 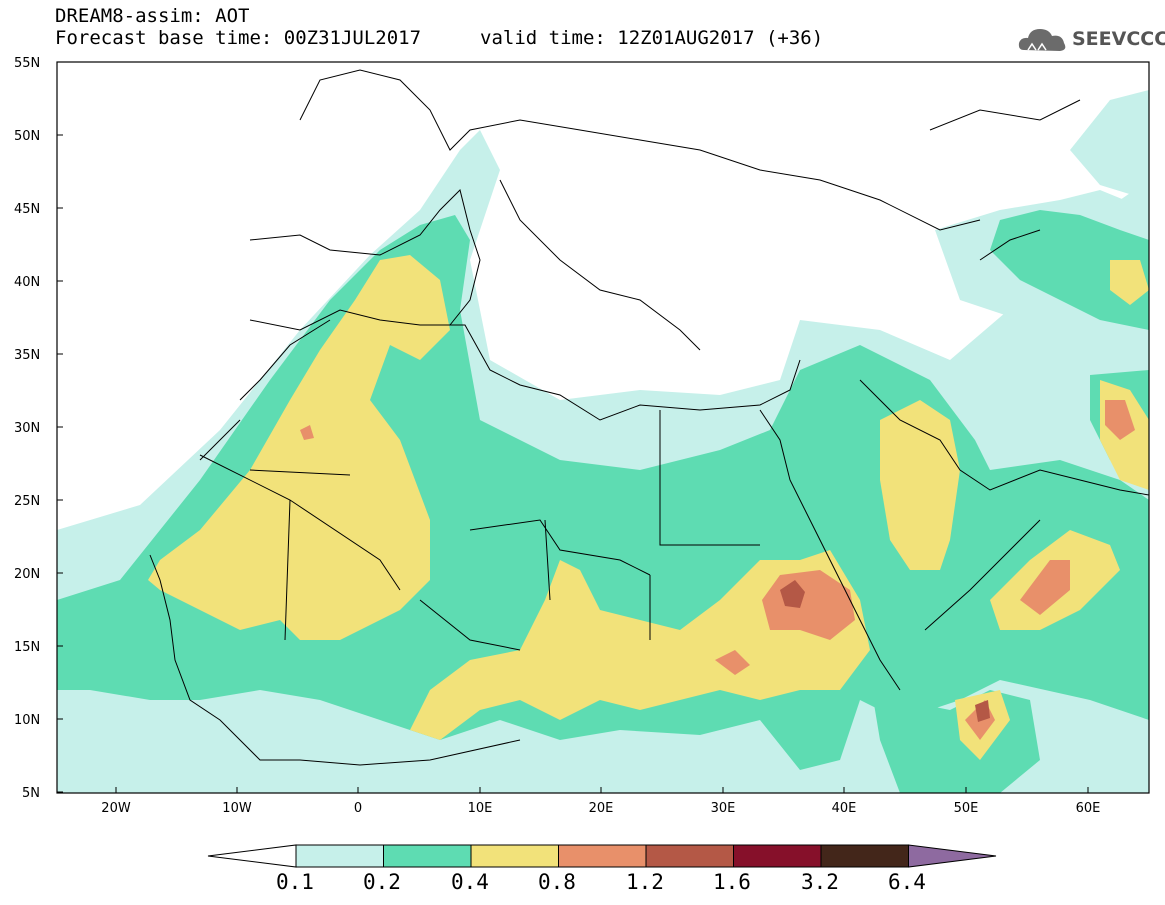 I want to click on lon-label: 30E, so click(x=723, y=808).